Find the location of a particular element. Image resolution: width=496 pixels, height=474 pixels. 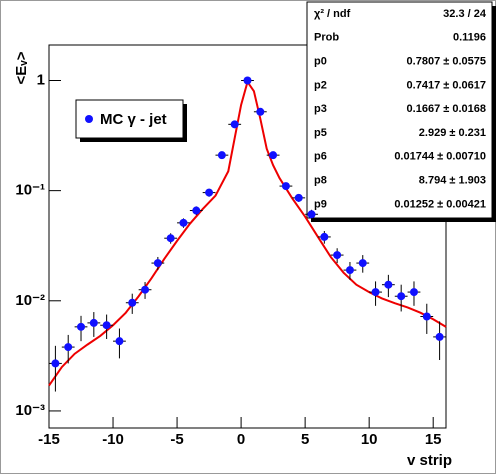

stats-value: 8.794 ± 1.903 is located at coordinates (452, 181).